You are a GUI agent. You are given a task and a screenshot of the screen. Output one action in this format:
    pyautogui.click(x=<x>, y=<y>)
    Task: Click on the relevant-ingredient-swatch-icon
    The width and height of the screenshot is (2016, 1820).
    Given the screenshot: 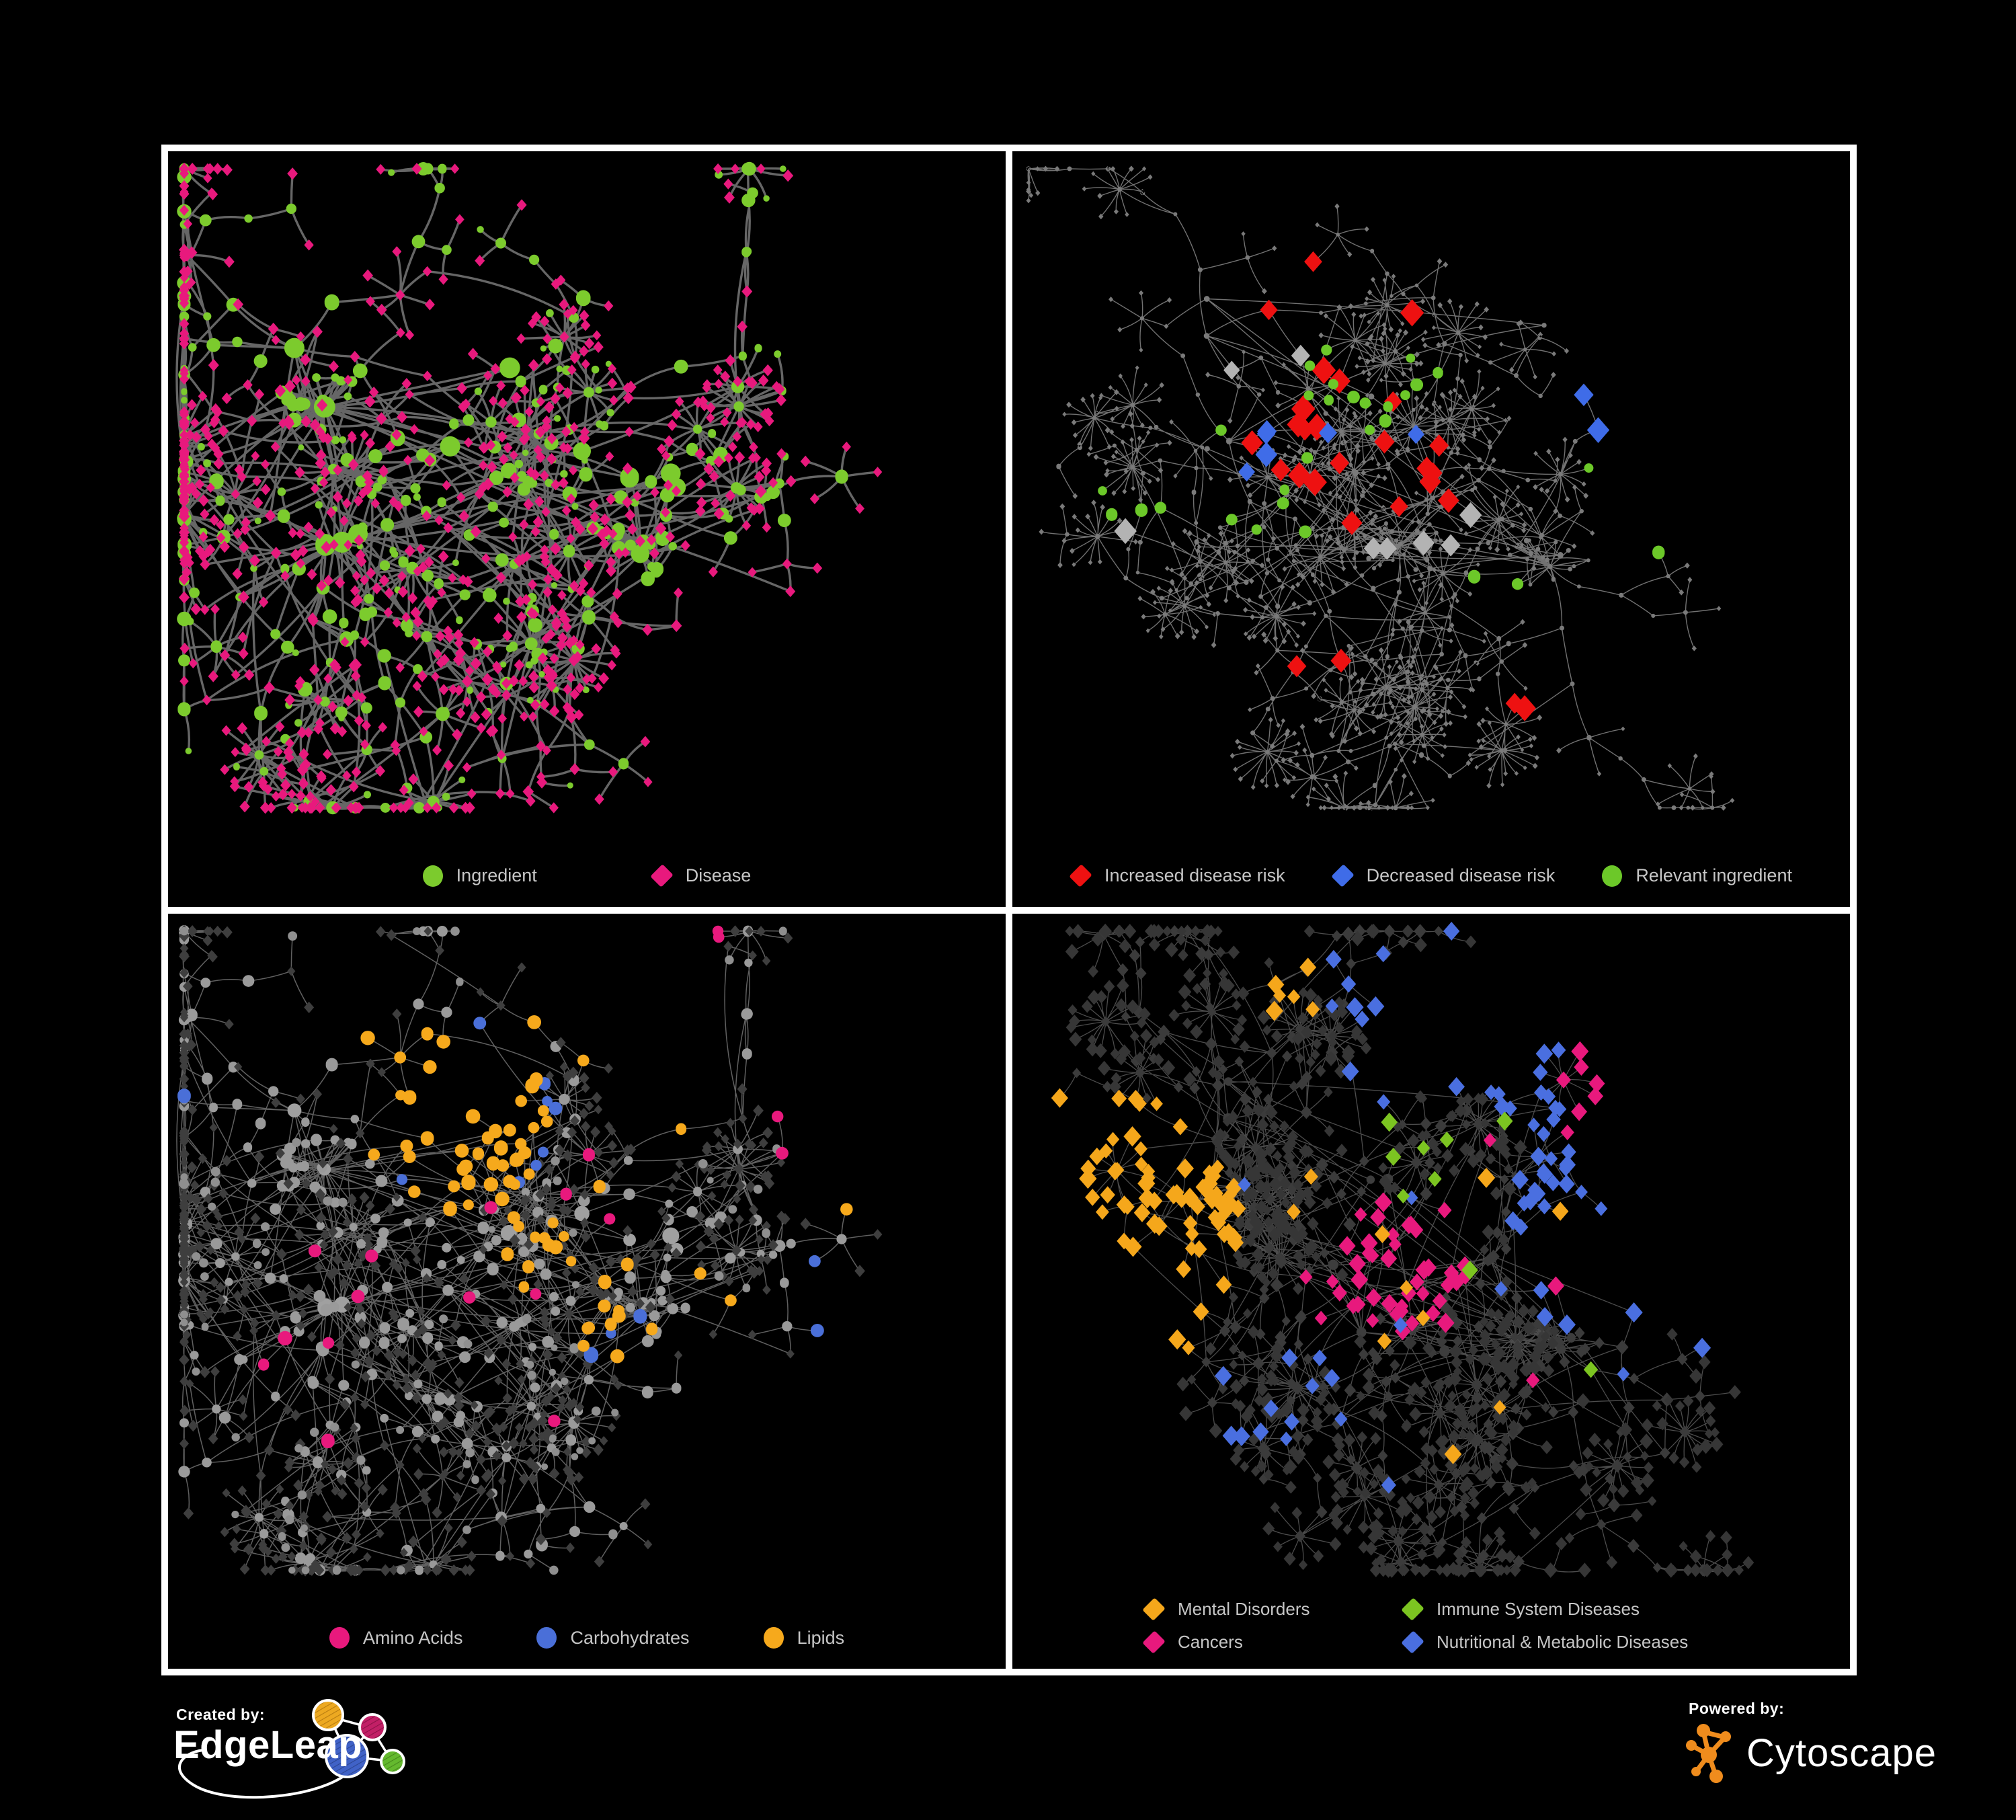 What is the action you would take?
    pyautogui.click(x=1612, y=876)
    